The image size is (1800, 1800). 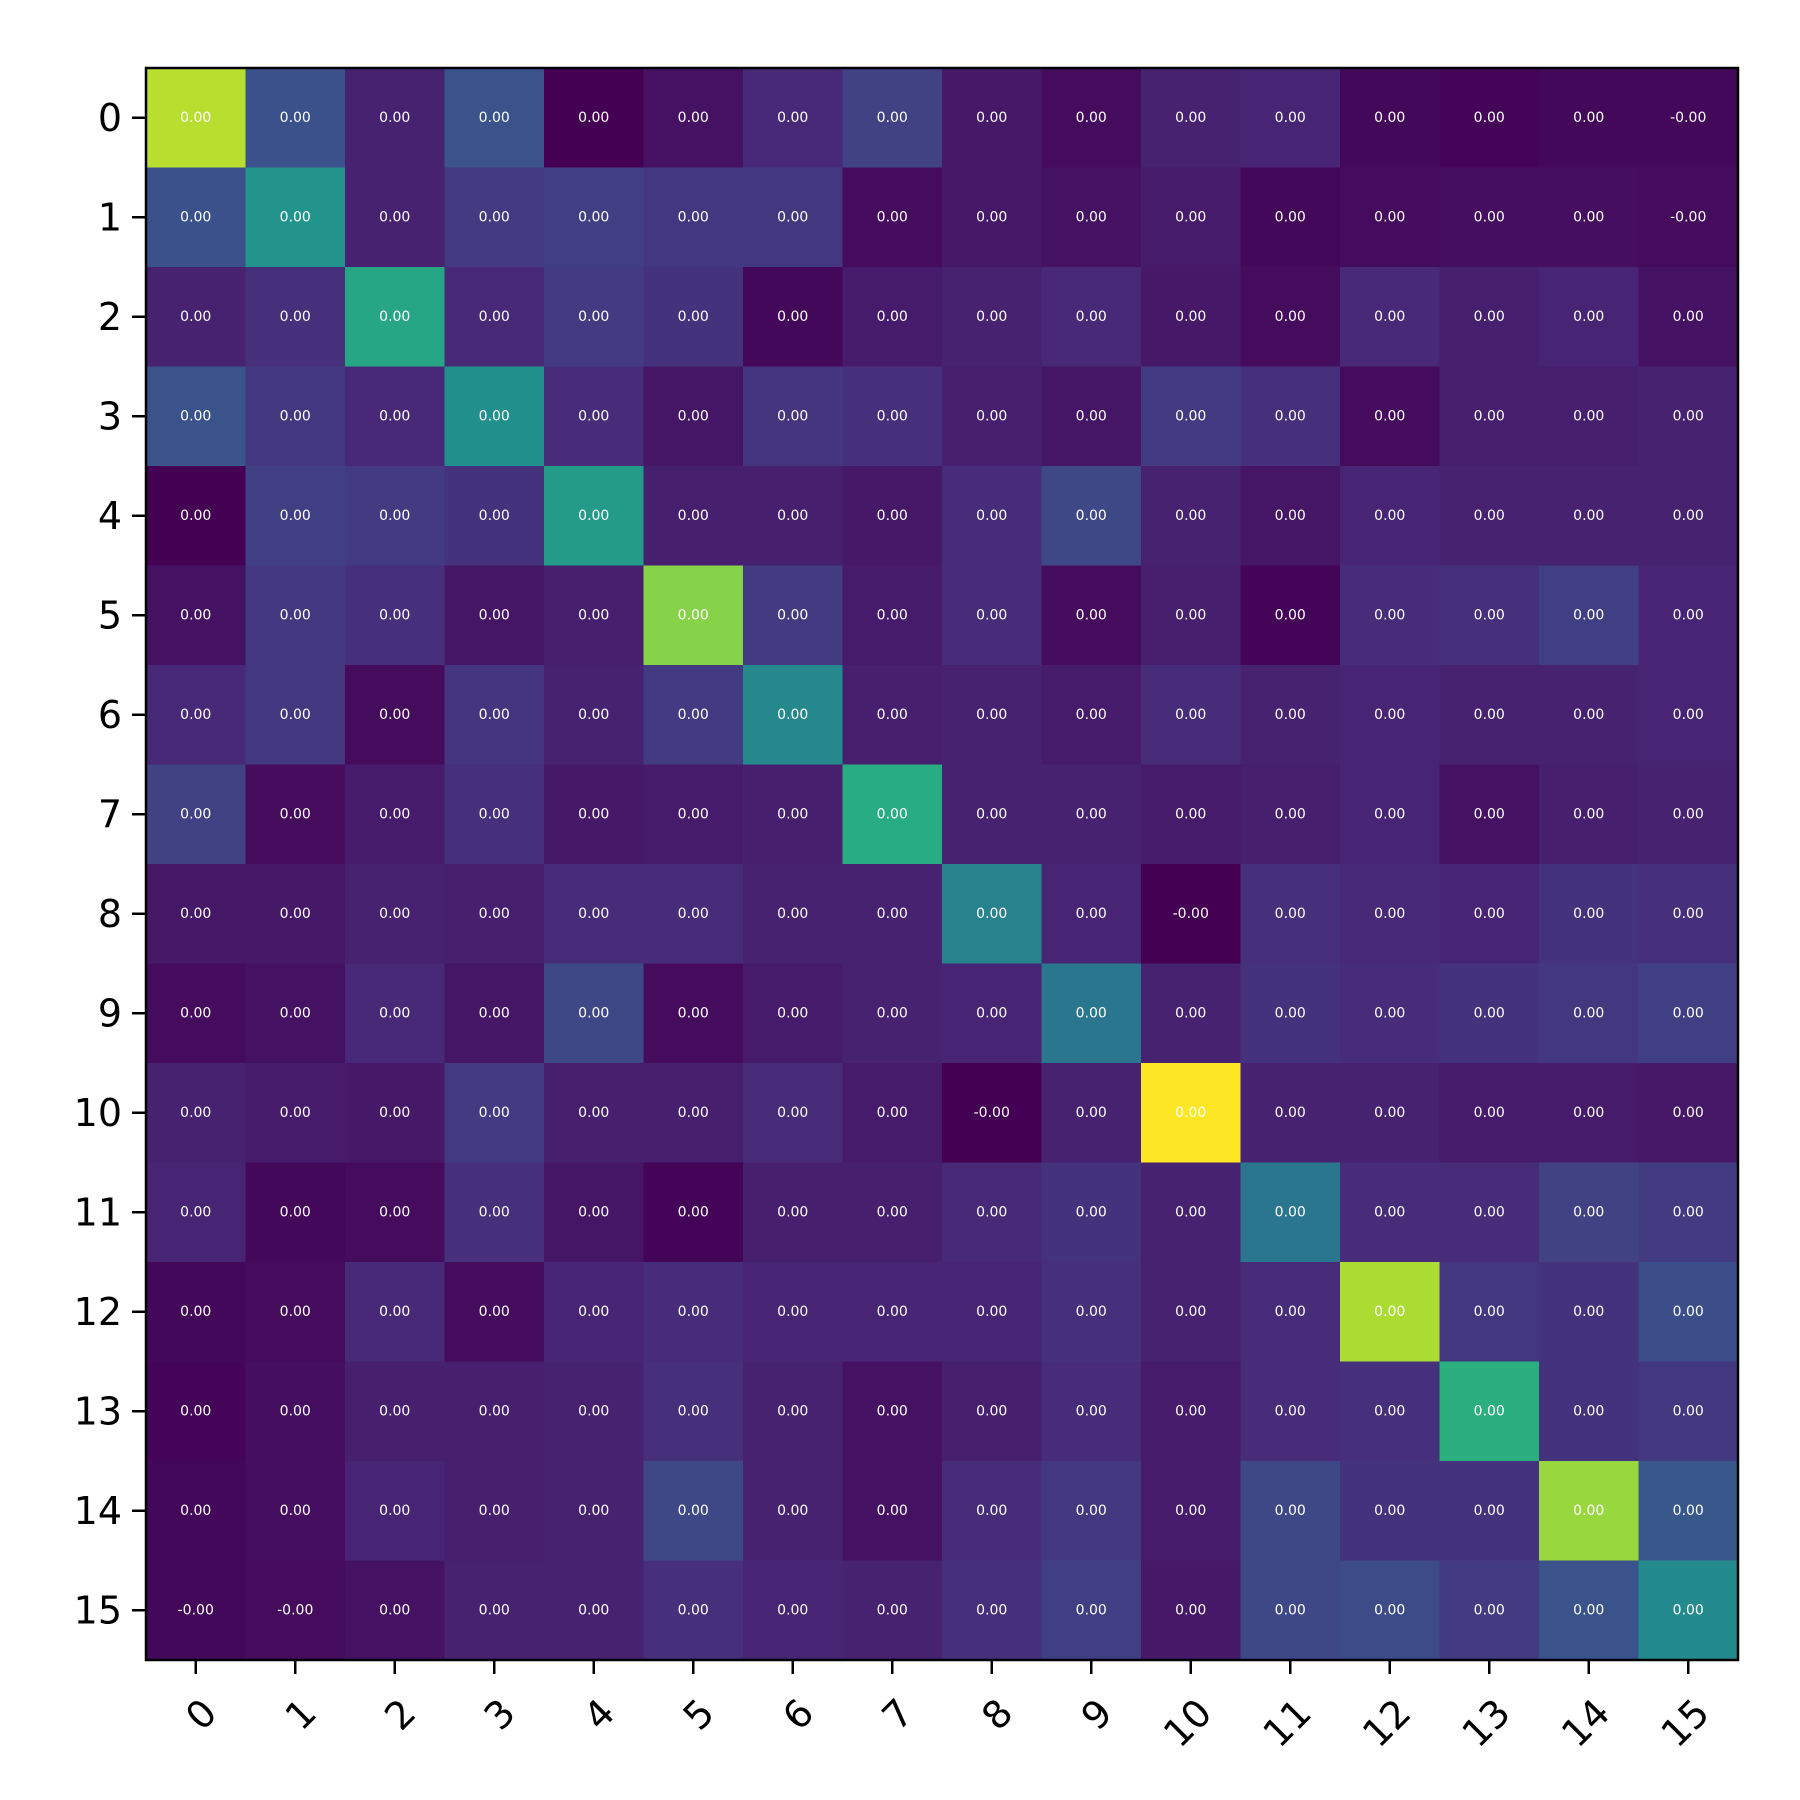 What do you see at coordinates (98, 1511) in the screenshot?
I see `y-tick-label: 14` at bounding box center [98, 1511].